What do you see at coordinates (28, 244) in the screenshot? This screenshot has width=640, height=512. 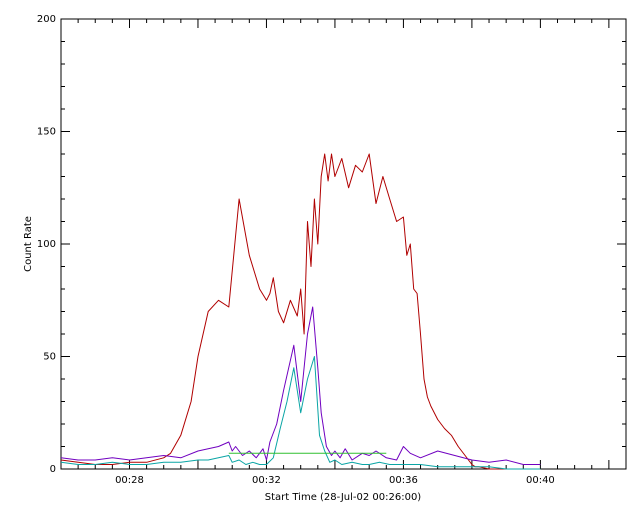 I see `y-axis-title: Count Rate` at bounding box center [28, 244].